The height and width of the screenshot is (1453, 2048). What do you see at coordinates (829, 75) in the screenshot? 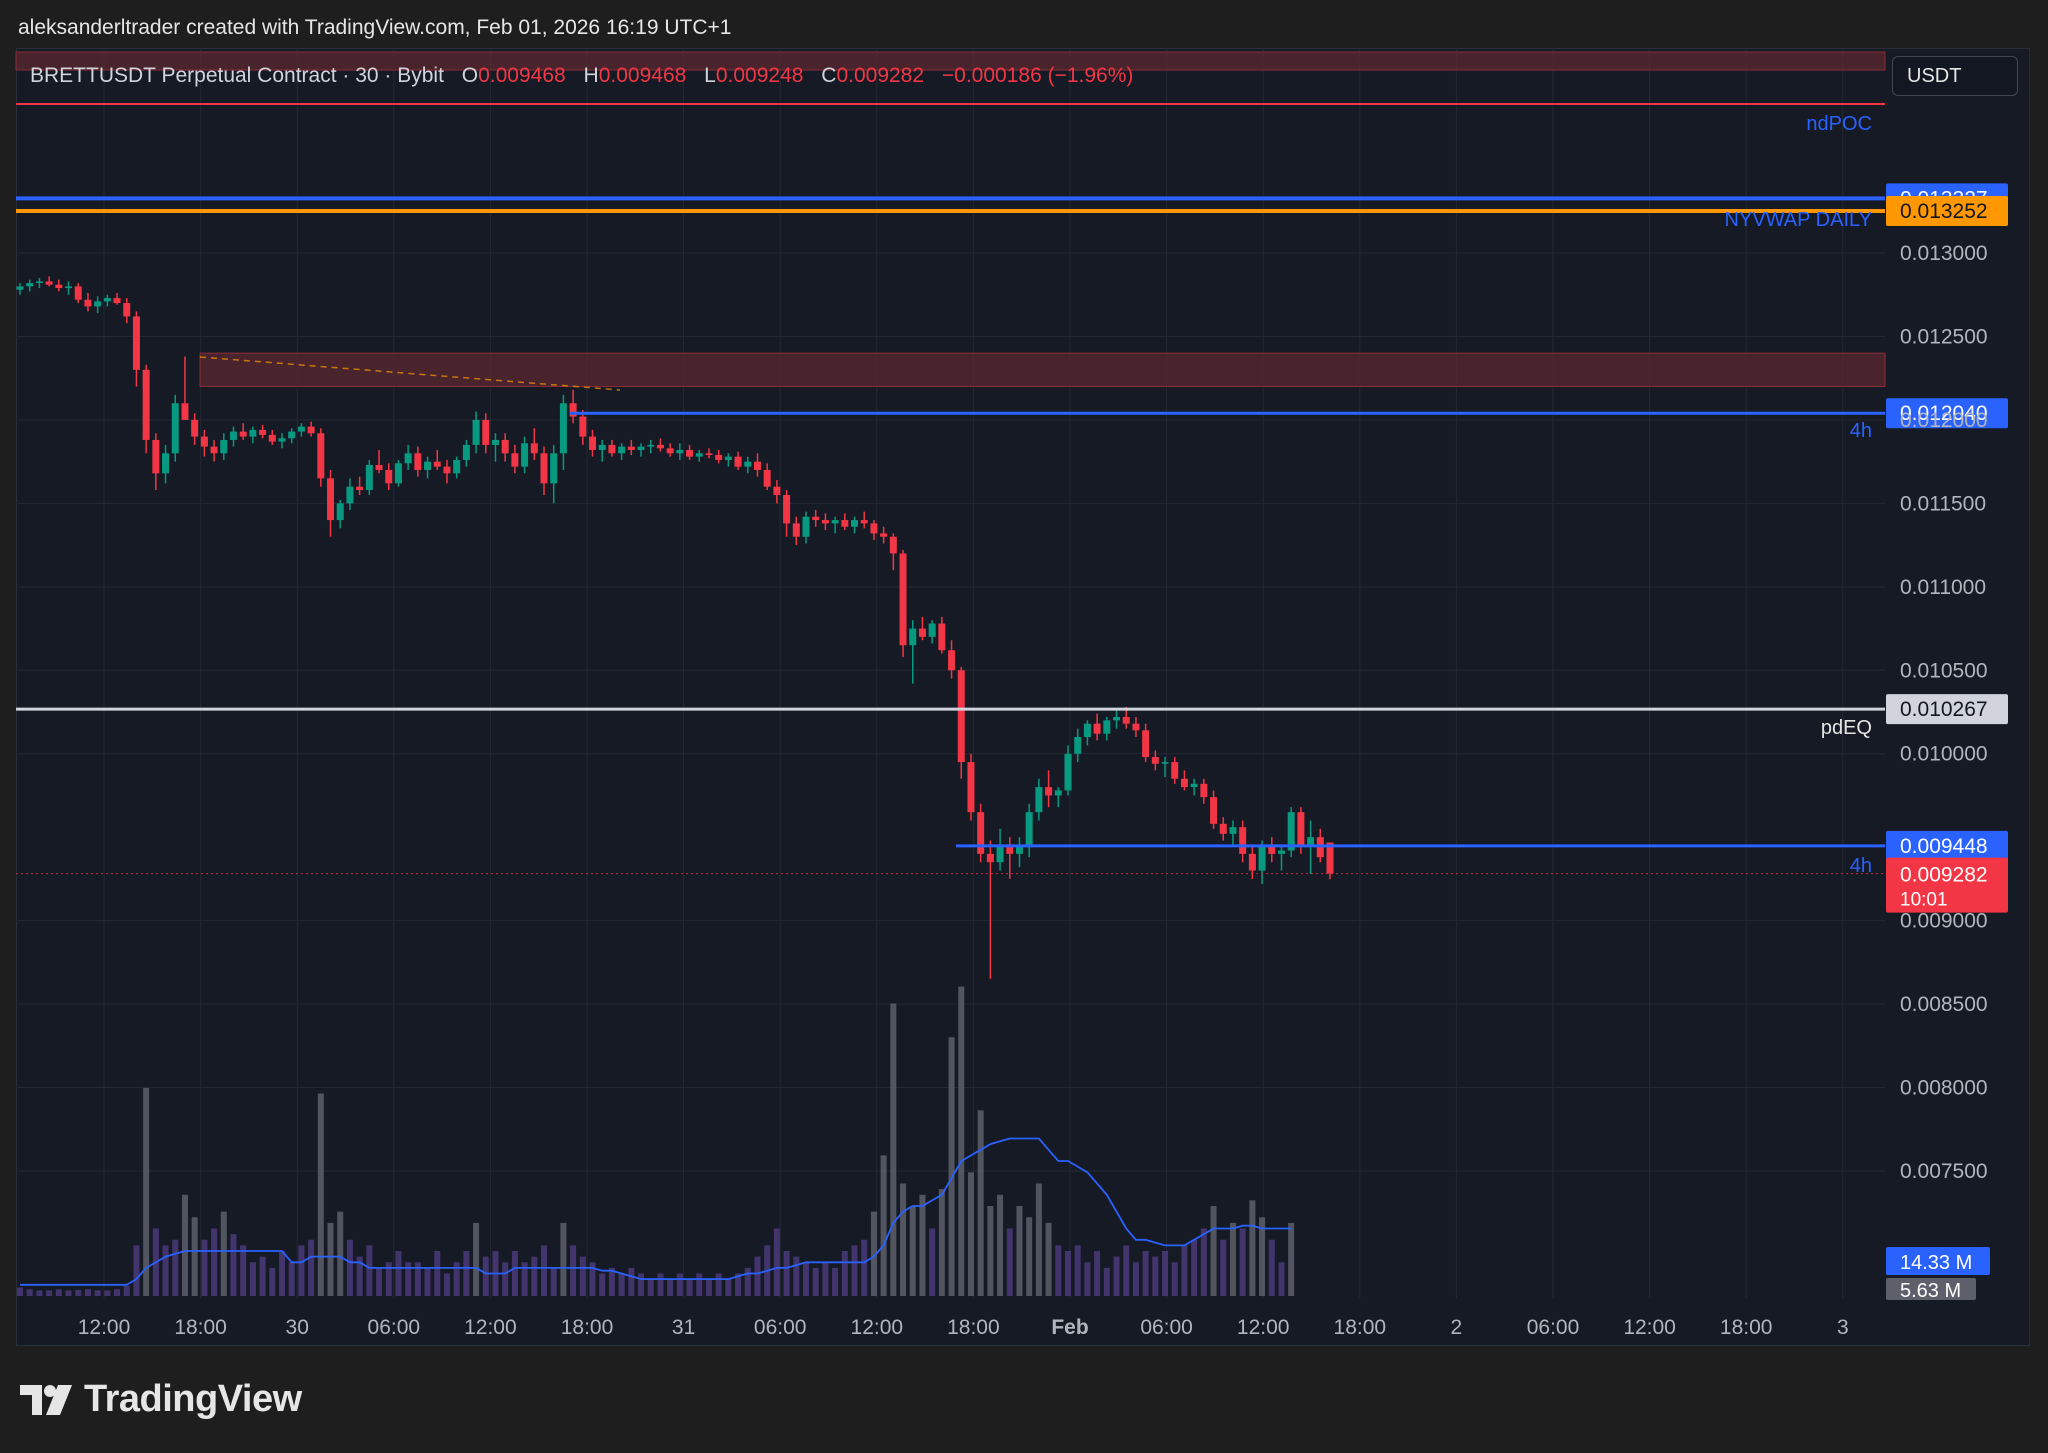
I see `close-key: C` at bounding box center [829, 75].